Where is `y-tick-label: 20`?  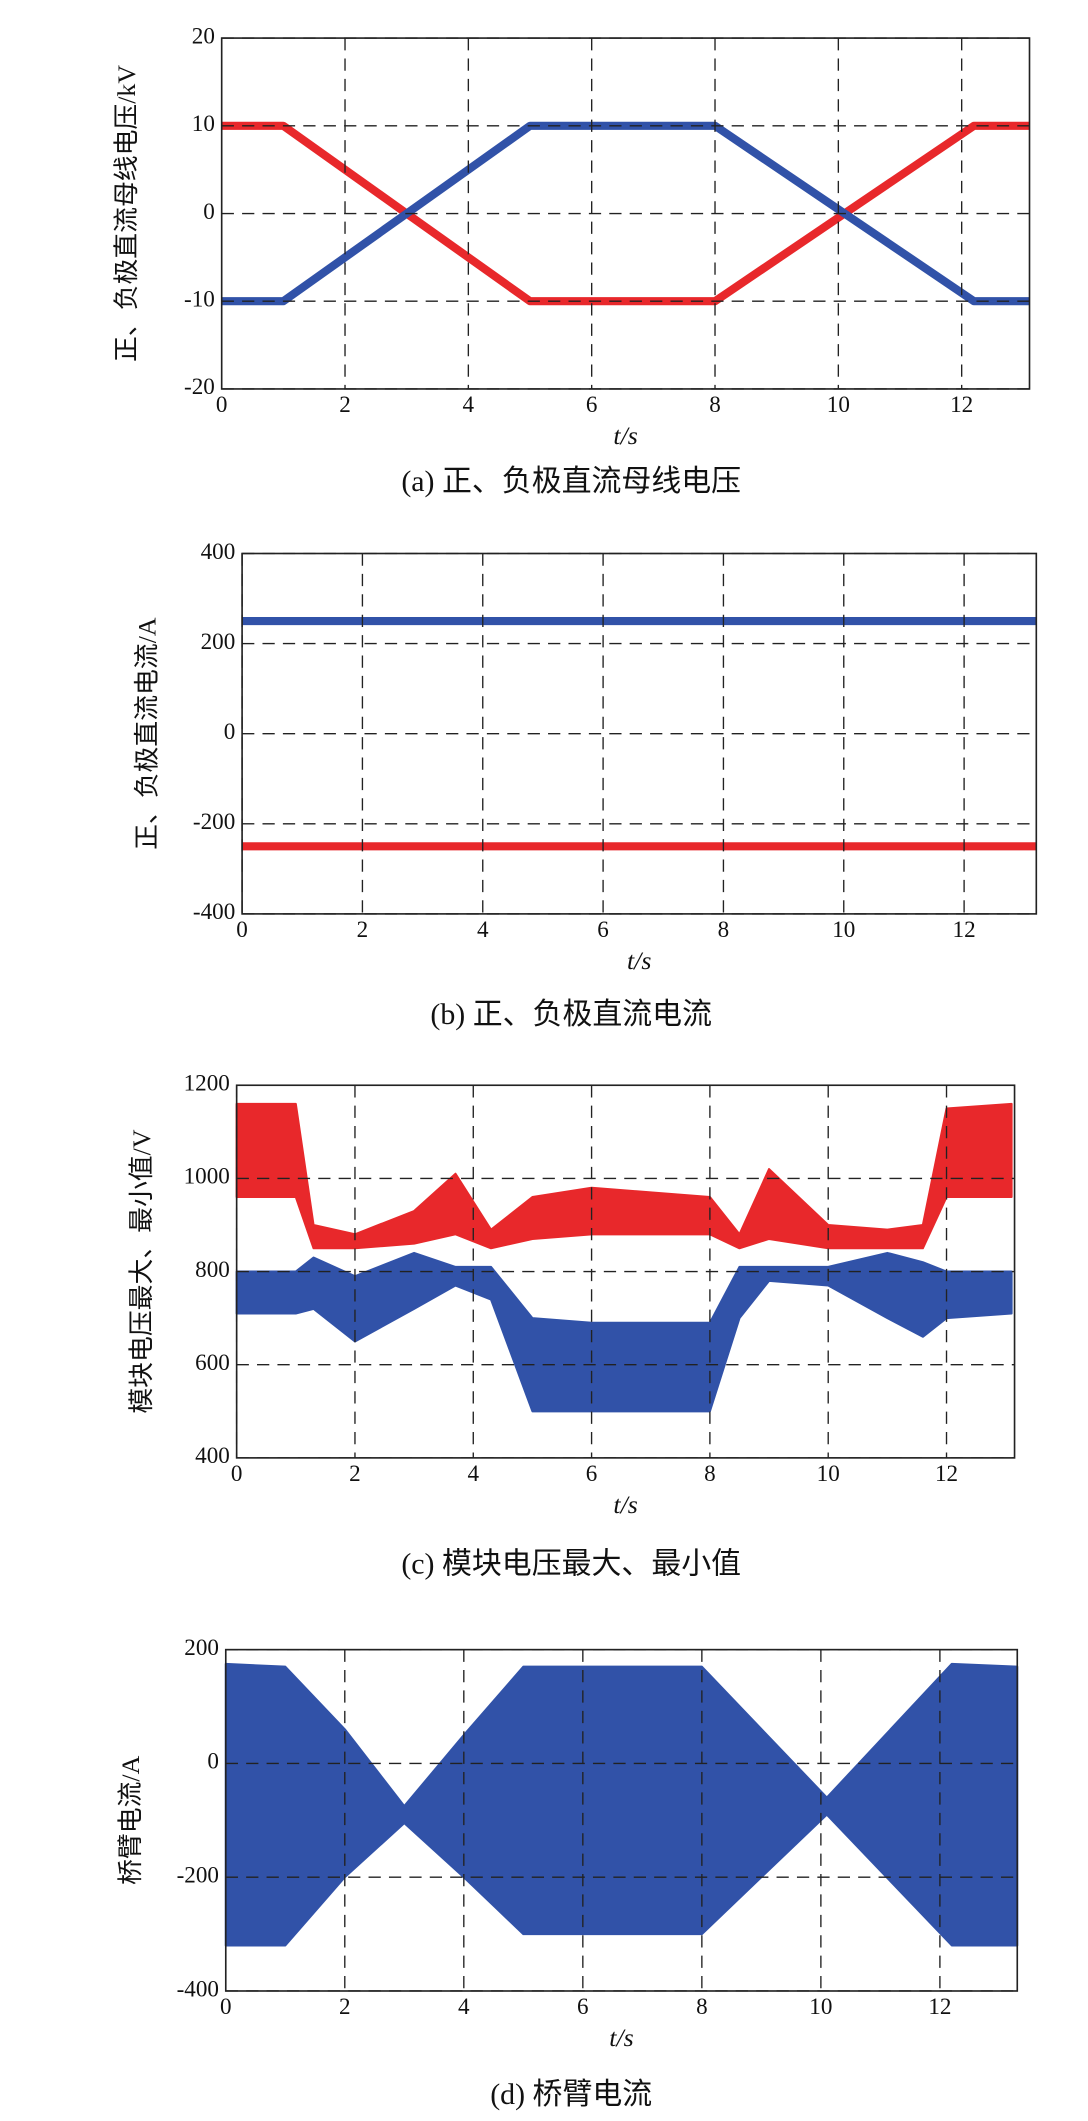 y-tick-label: 20 is located at coordinates (203, 35).